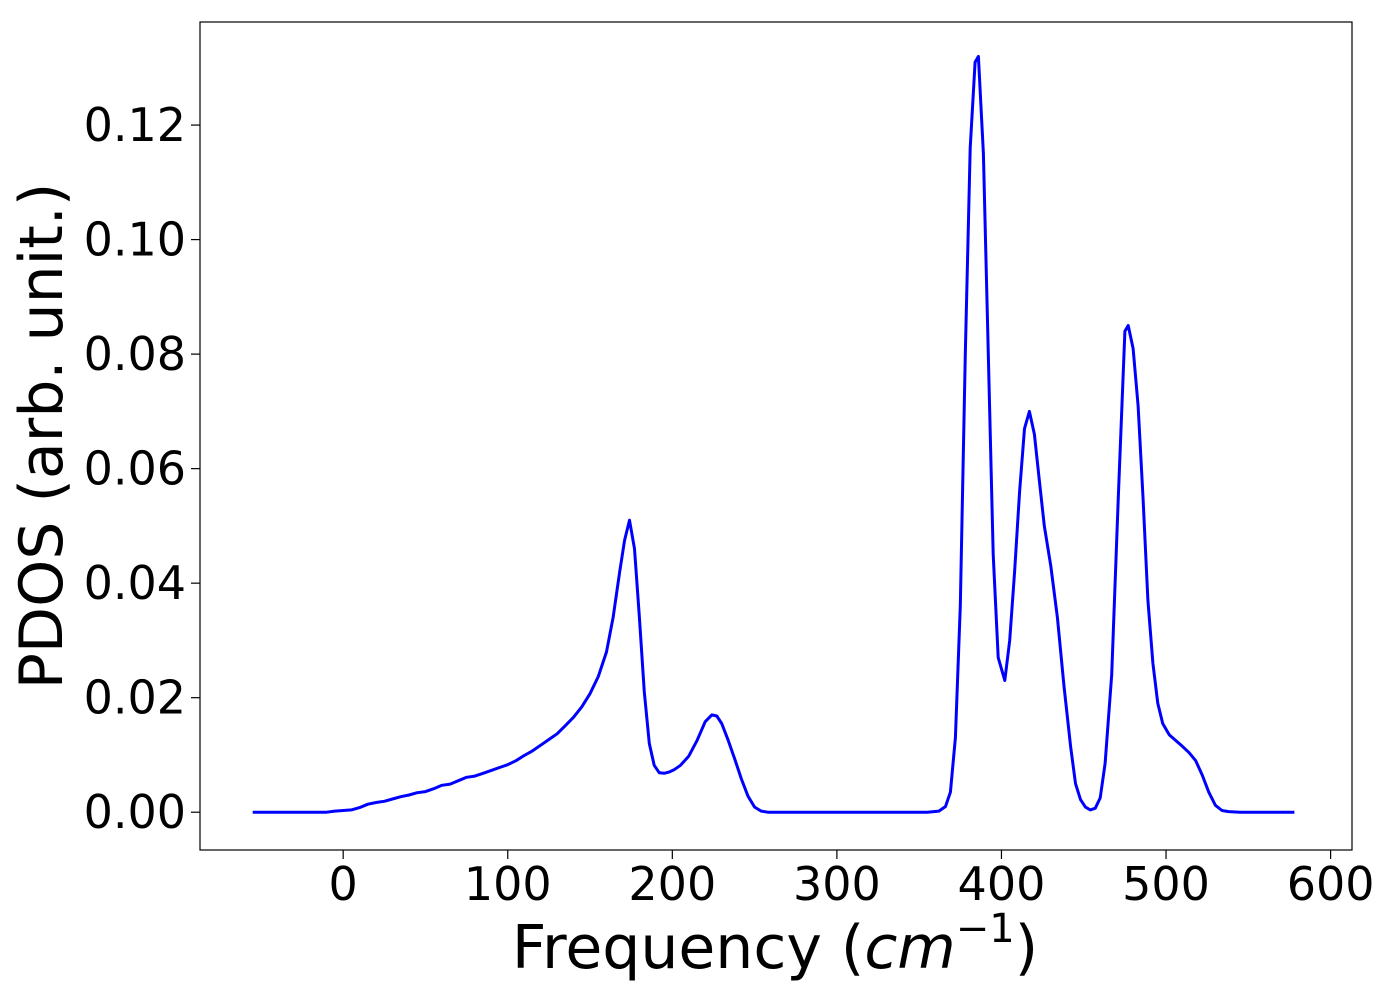 The image size is (1400, 1000). I want to click on x-tick-label: 0, so click(343, 884).